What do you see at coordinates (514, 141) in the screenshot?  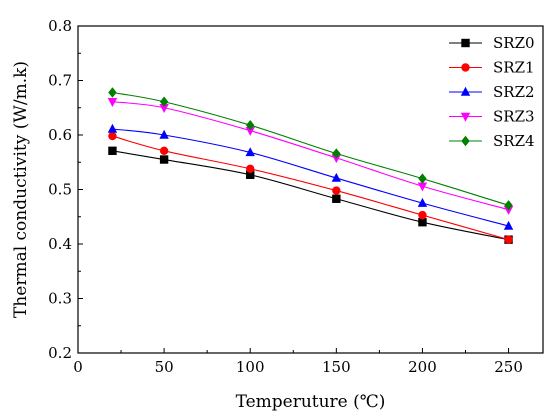 I see `legend-label: SRZ4` at bounding box center [514, 141].